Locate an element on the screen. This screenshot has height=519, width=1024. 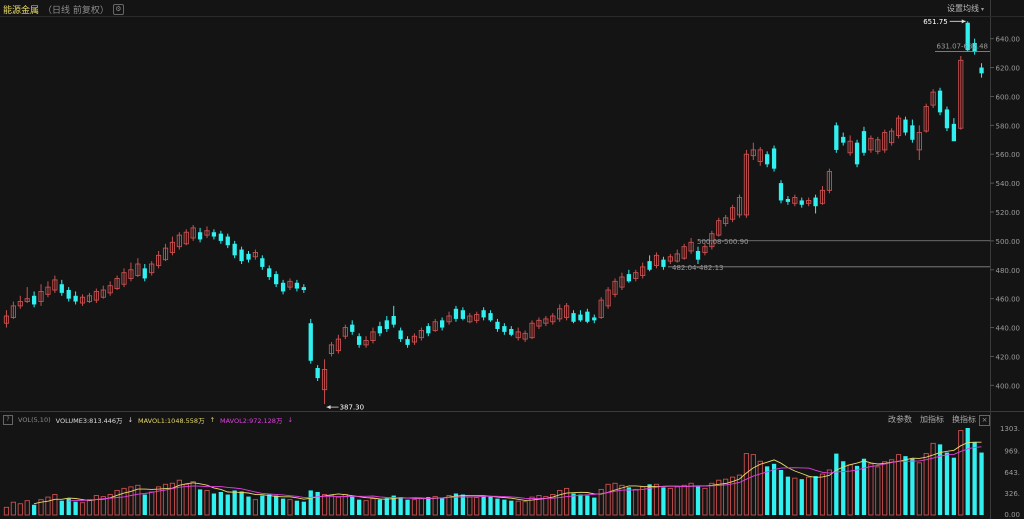
close-icon: × is located at coordinates (984, 420).